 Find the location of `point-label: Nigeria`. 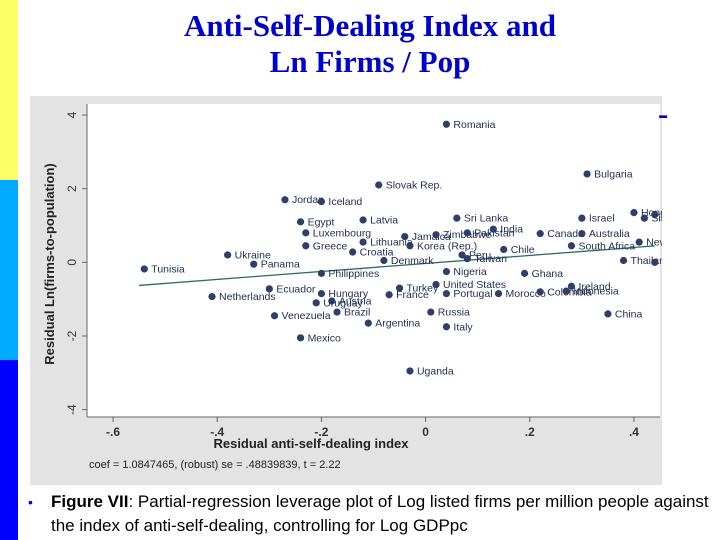

point-label: Nigeria is located at coordinates (469, 272).